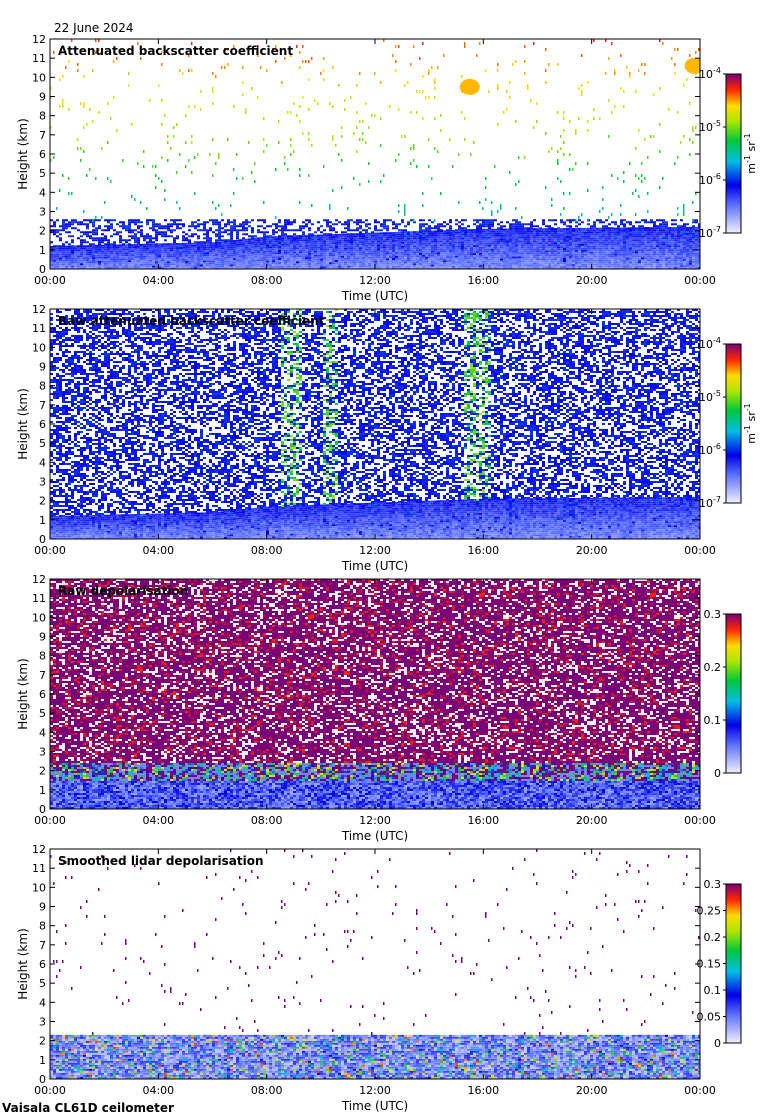 The image size is (780, 1120). I want to click on date-label: 22 June 2024, so click(94, 28).